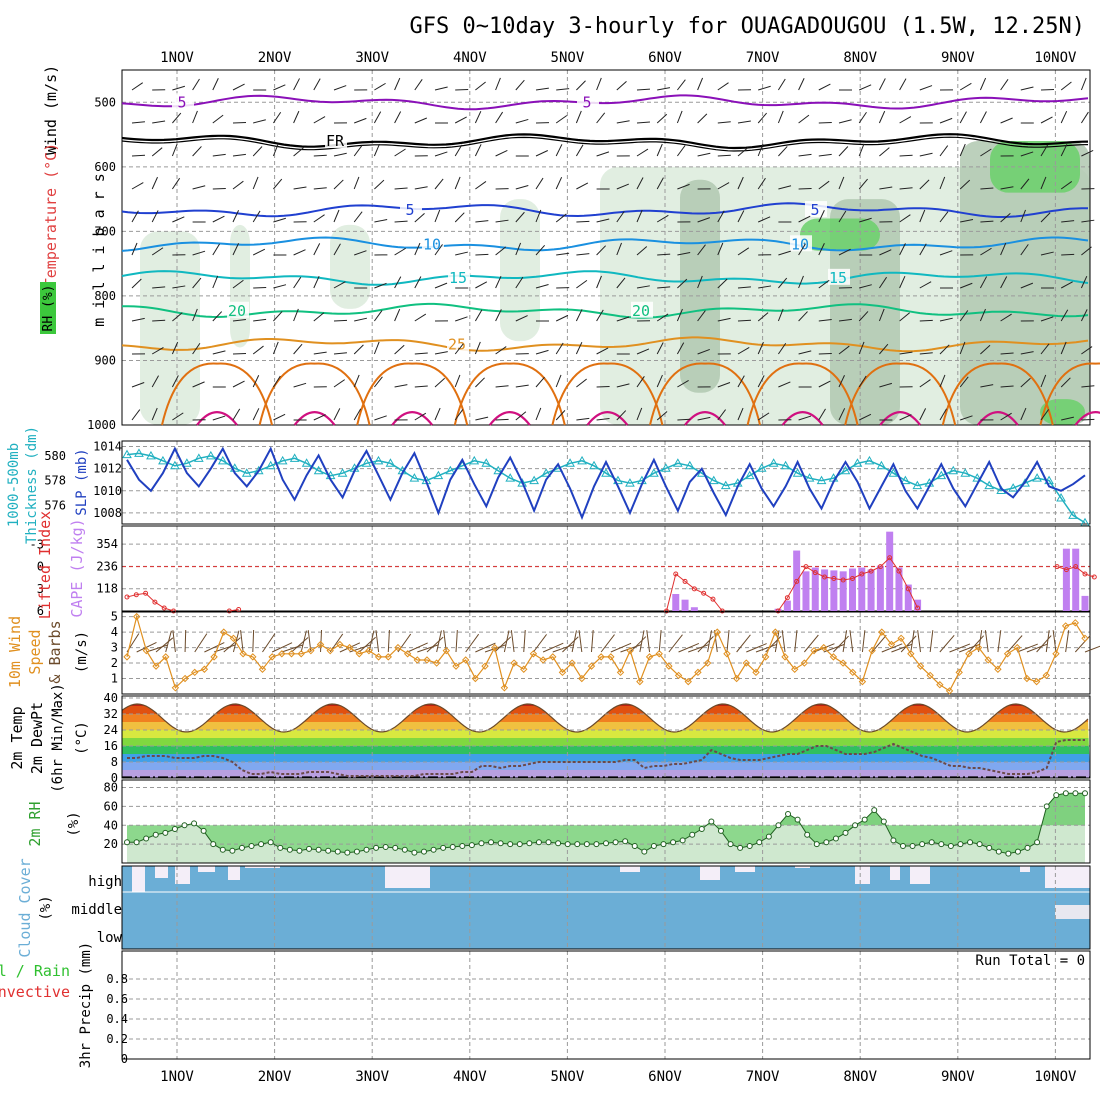 The image size is (1100, 1100). I want to click on wind10-label-1: 10m Wind, so click(15, 652).